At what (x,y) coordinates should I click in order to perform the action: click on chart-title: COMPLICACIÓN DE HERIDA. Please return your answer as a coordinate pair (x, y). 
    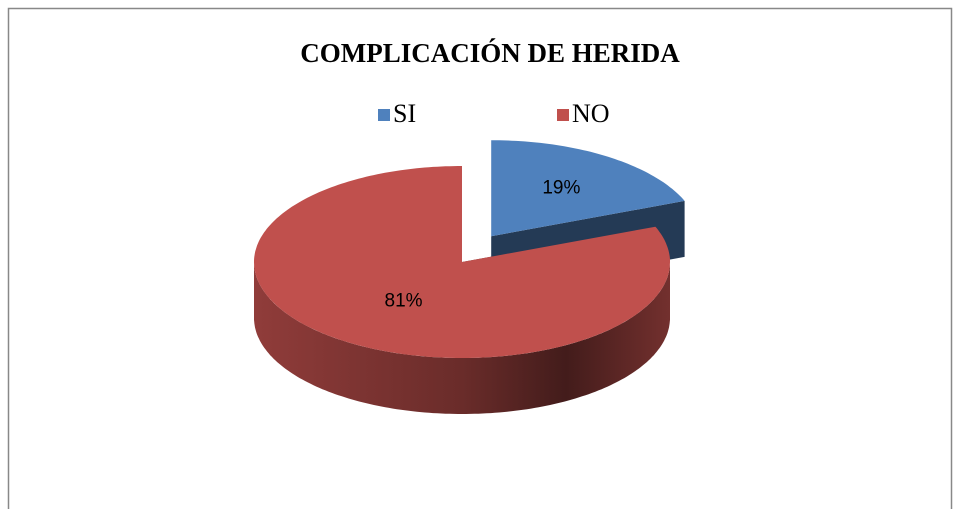
    Looking at the image, I should click on (490, 53).